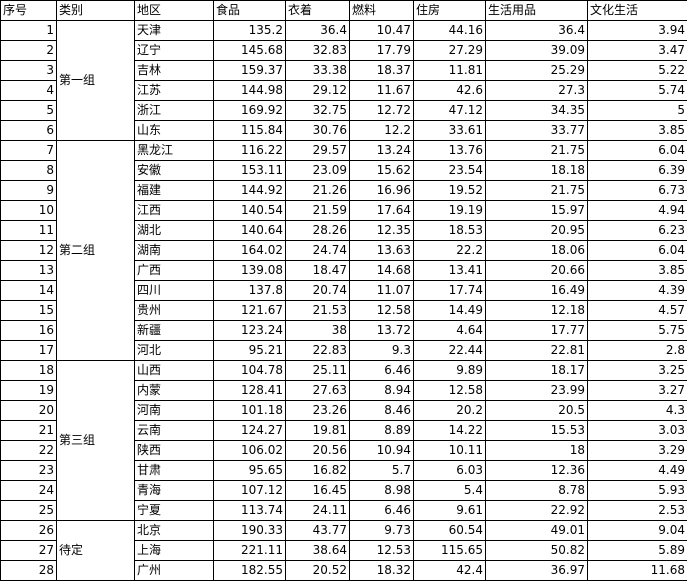 This screenshot has width=687, height=582. I want to click on id-cell: 6, so click(28, 130).